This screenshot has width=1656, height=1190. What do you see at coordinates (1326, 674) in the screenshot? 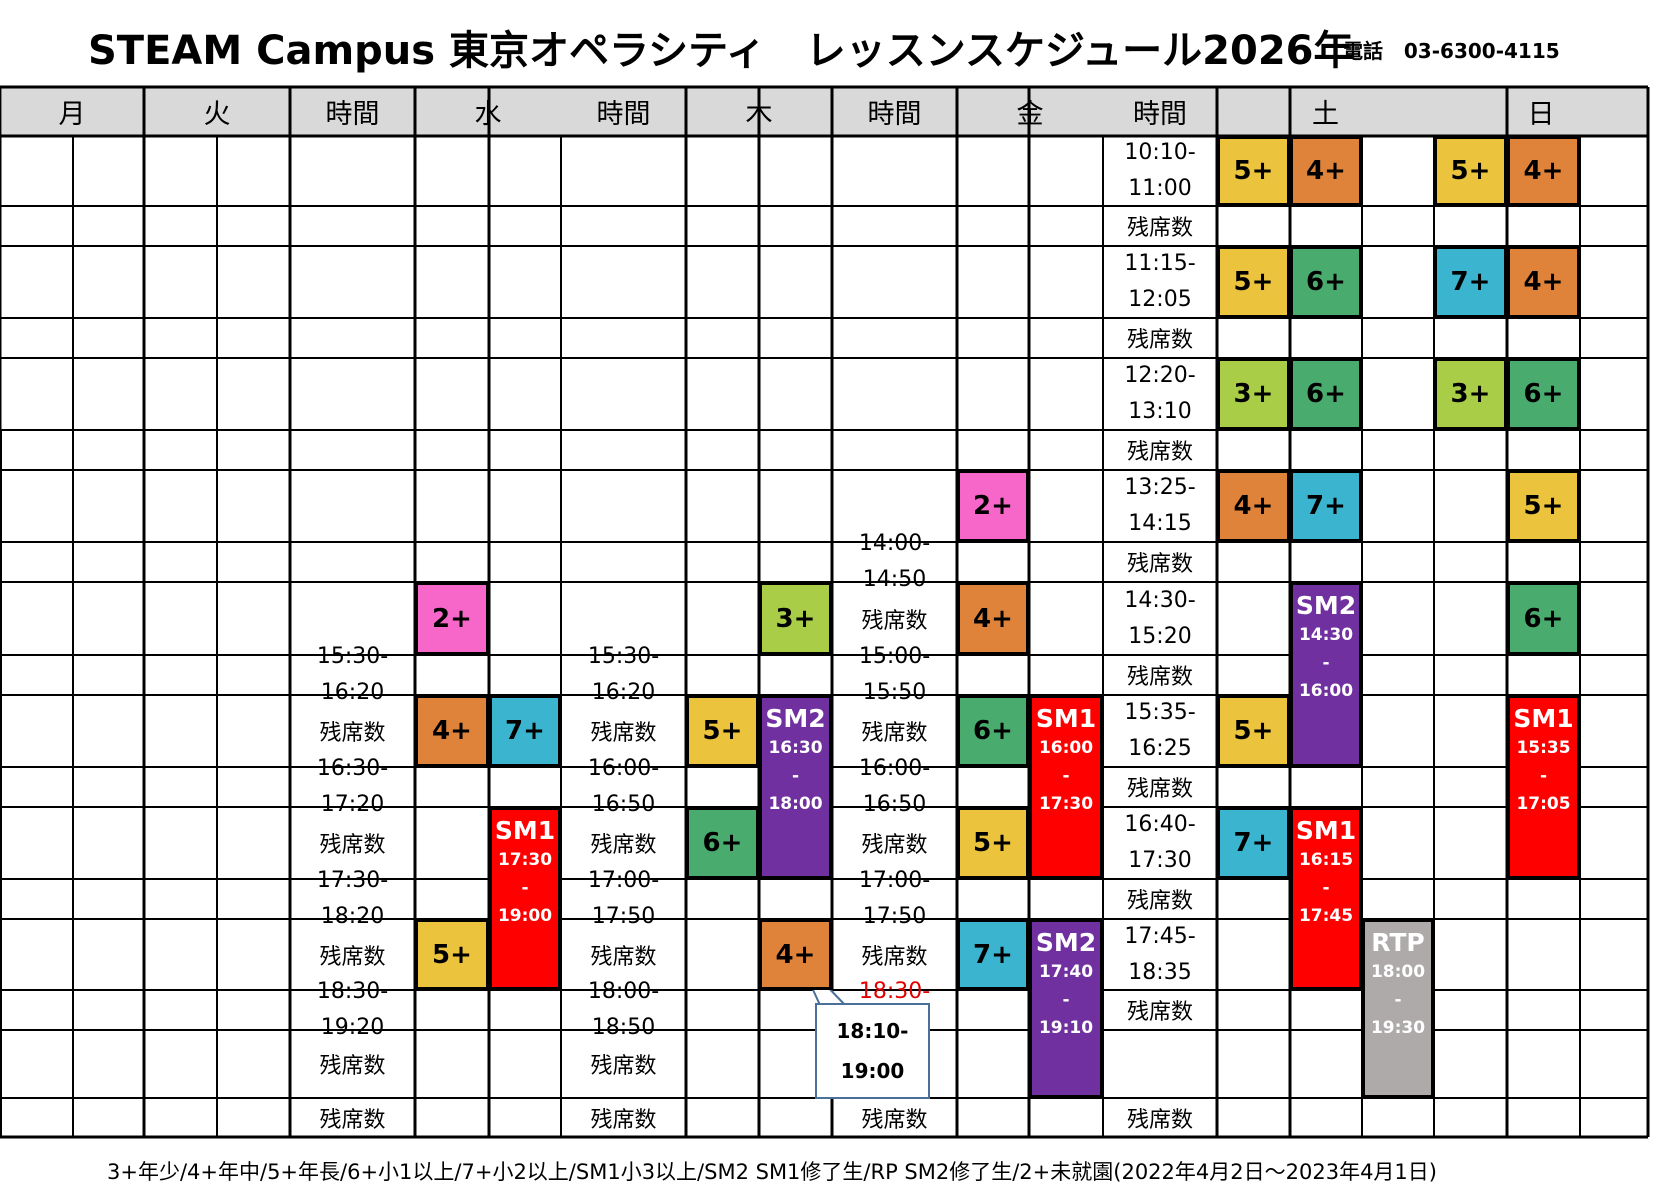
I see `special-lesson-block: SM2 14:30 - 16:00` at bounding box center [1326, 674].